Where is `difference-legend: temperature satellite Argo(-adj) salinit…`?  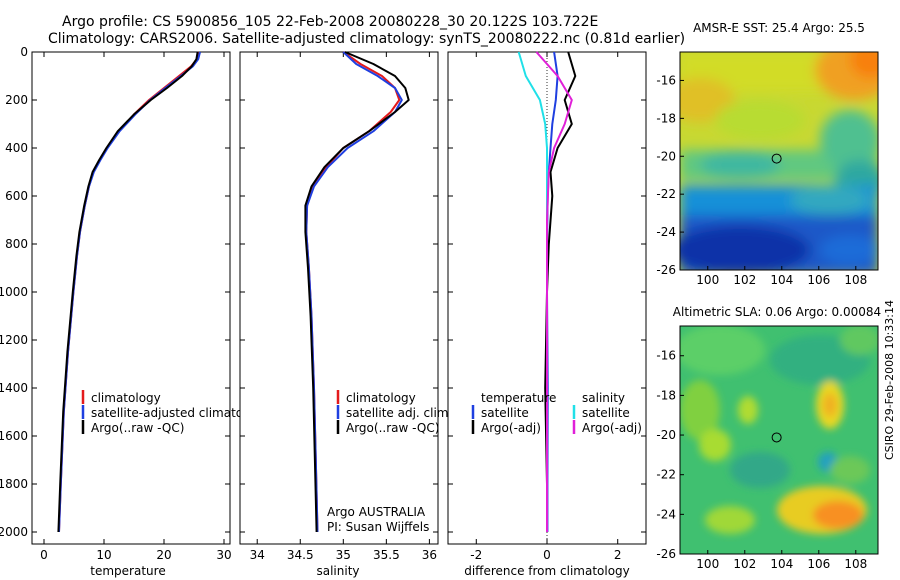
difference-legend: temperature satellite Argo(-adj) salinit… is located at coordinates (556, 413).